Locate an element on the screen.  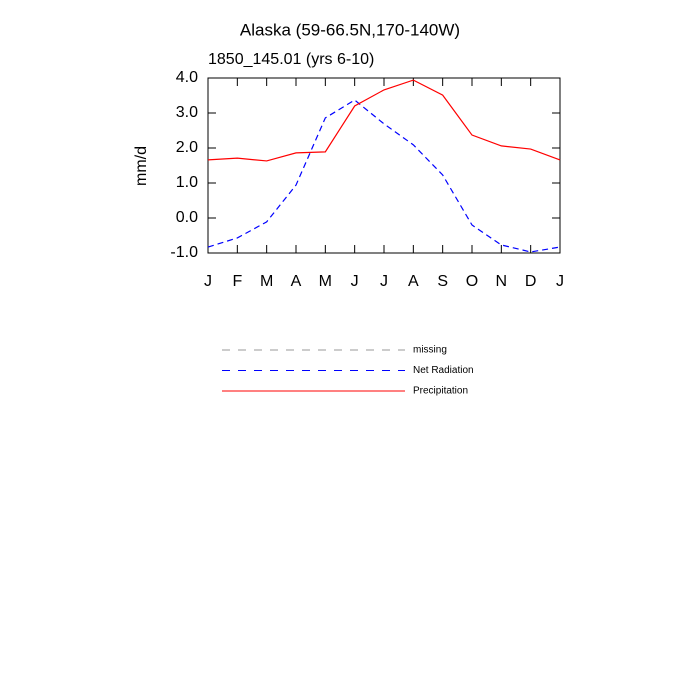
x-tick-label: S is located at coordinates (442, 281).